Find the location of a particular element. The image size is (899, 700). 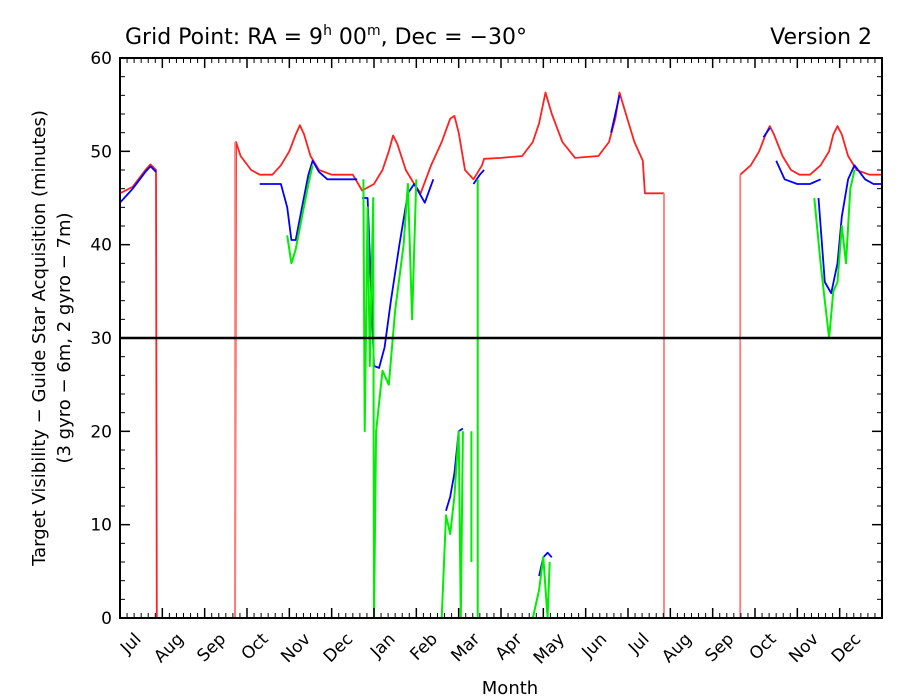

y-tick-label-6: 60 is located at coordinates (101, 59).